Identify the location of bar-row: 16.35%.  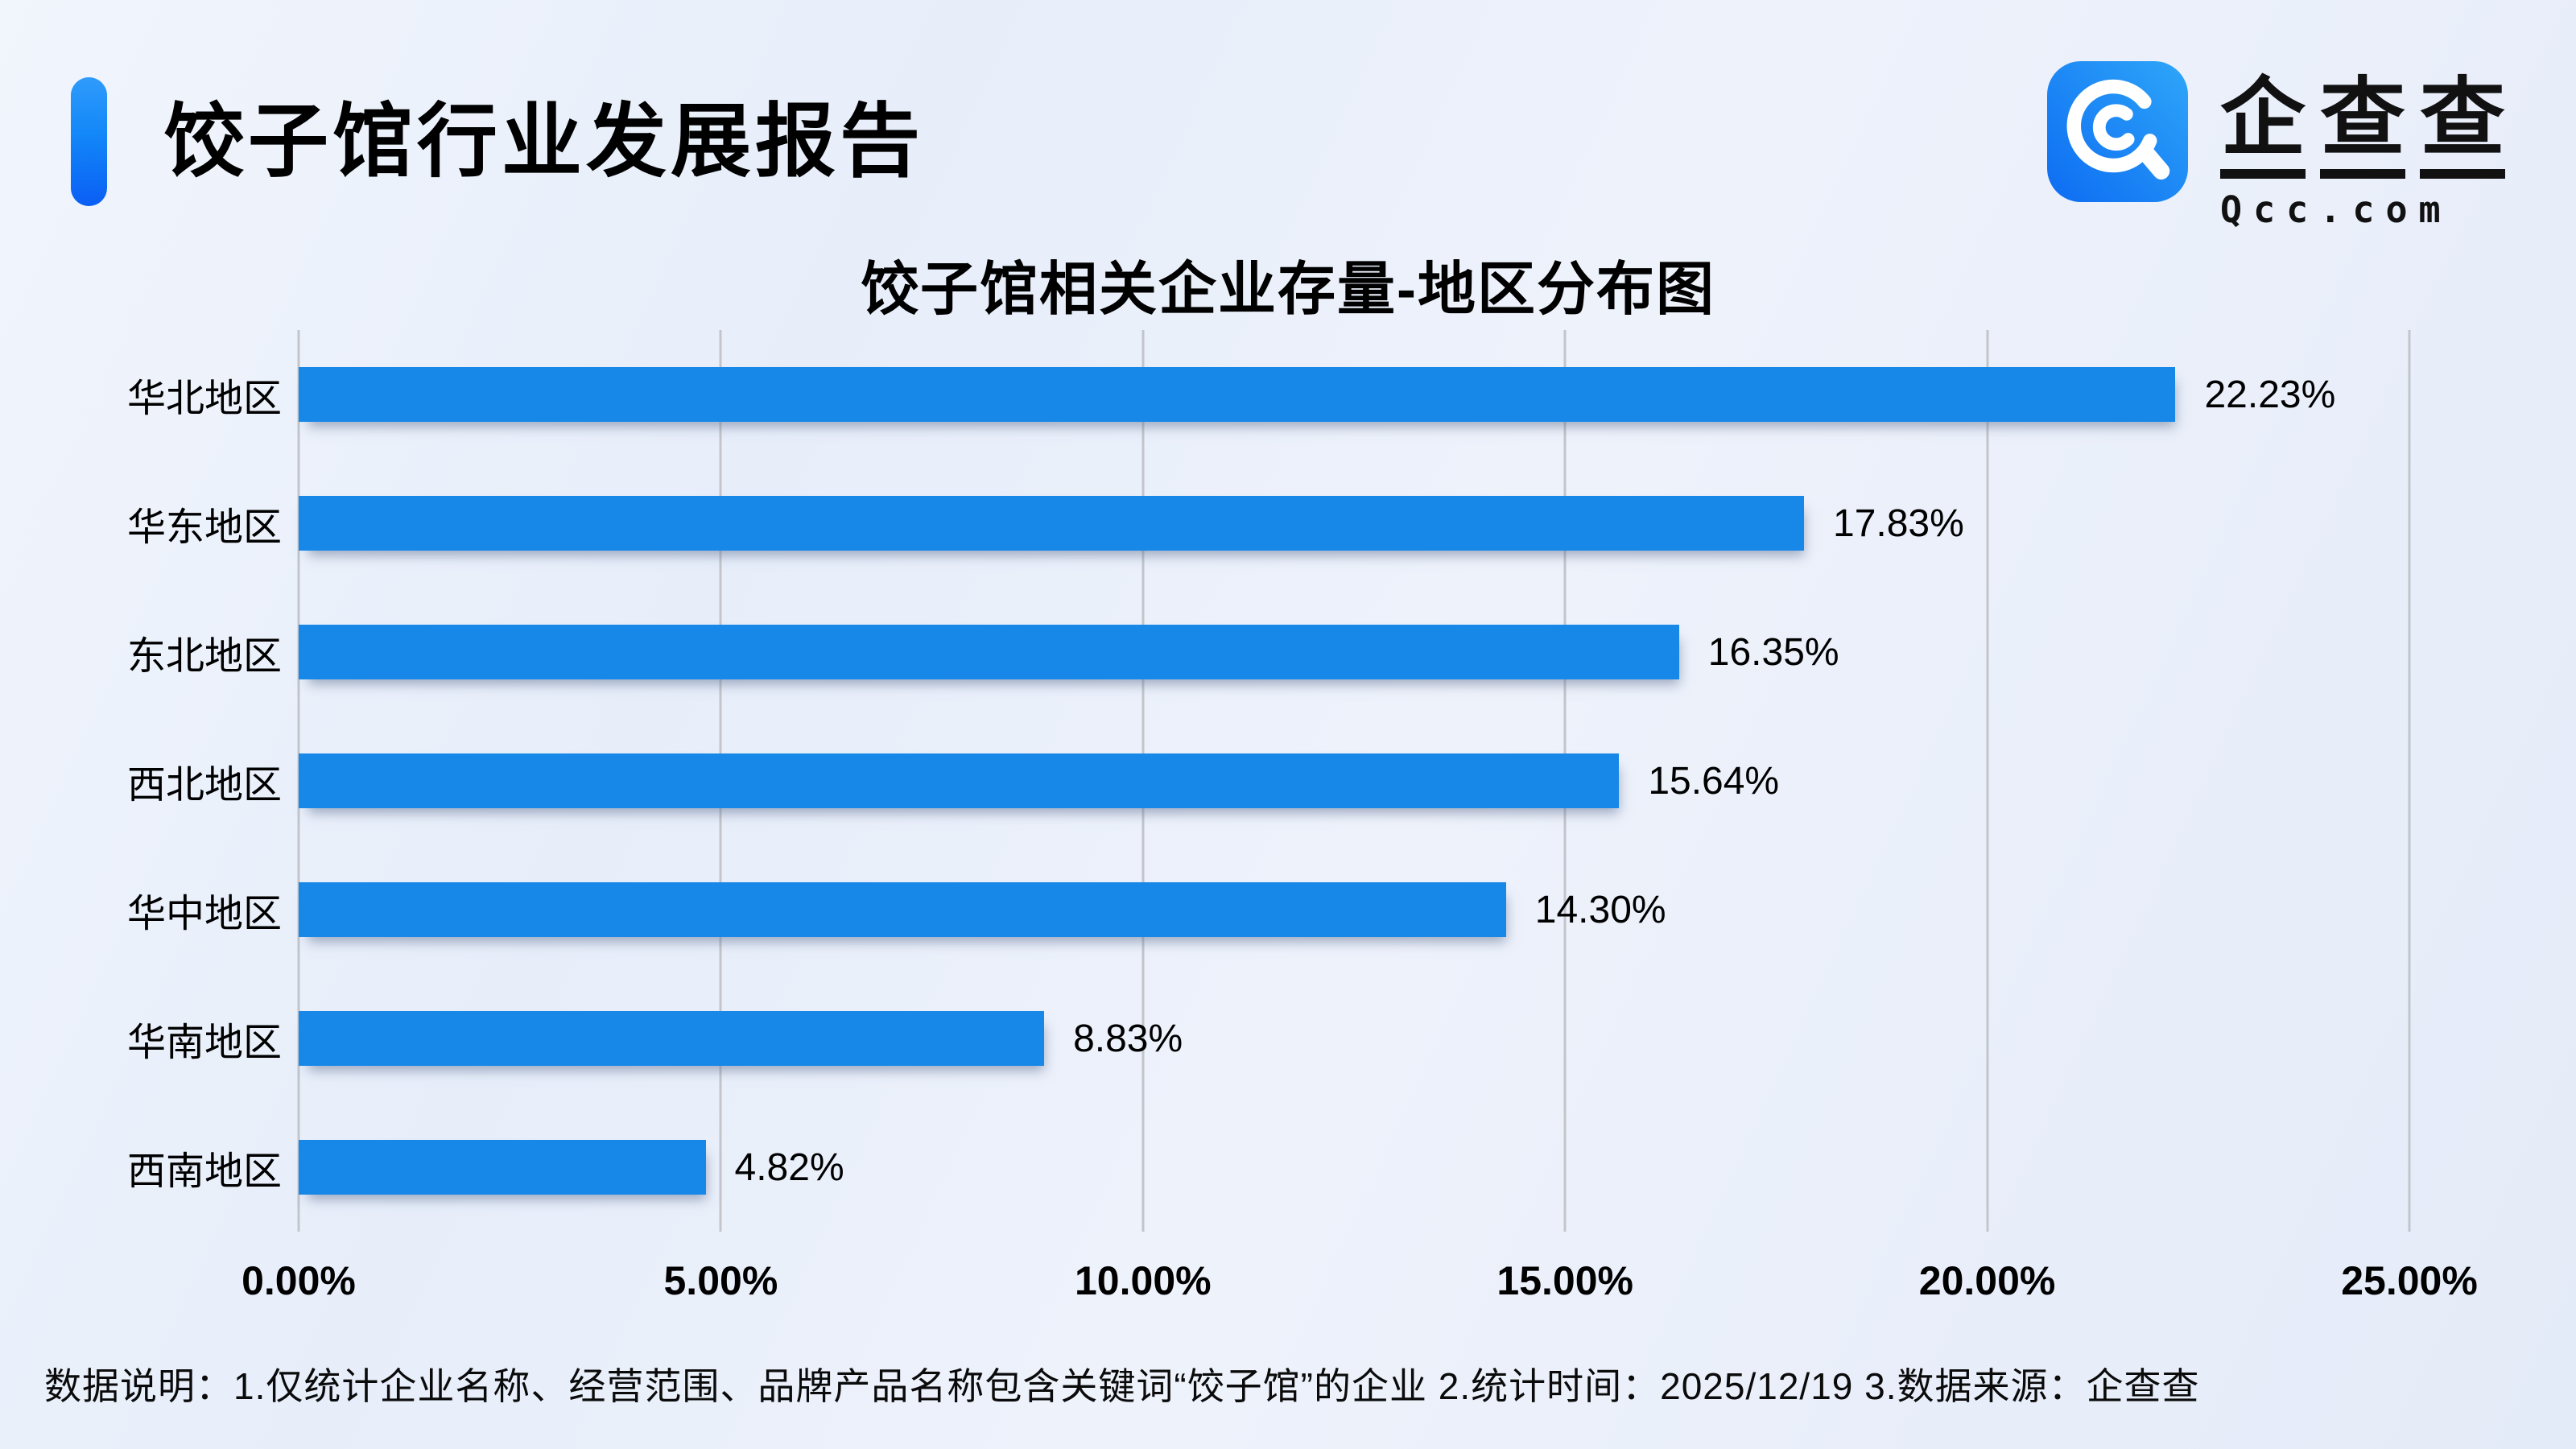
(1354, 652).